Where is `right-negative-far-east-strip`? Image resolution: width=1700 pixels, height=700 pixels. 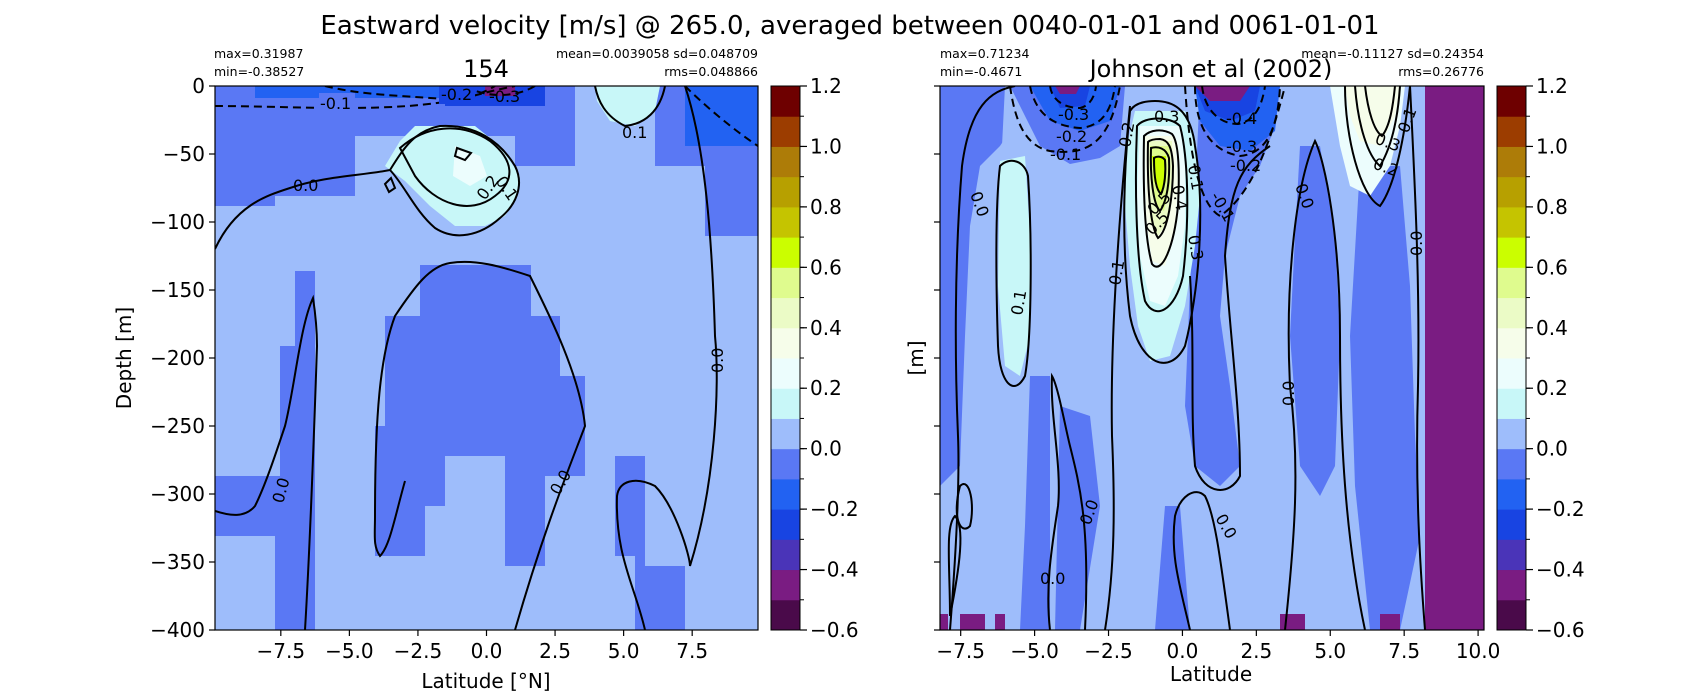
right-negative-far-east-strip is located at coordinates (1385, 398).